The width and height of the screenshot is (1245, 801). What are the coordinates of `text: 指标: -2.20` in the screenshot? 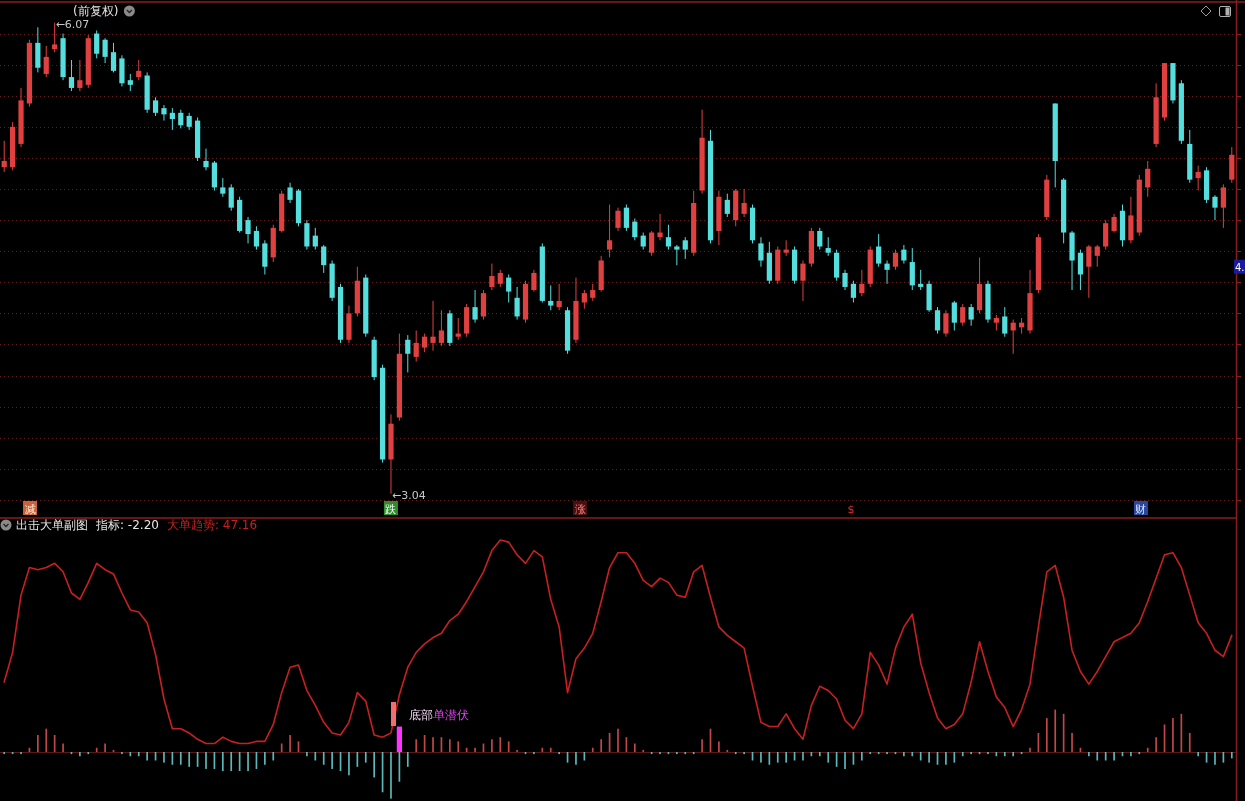 It's located at (127, 525).